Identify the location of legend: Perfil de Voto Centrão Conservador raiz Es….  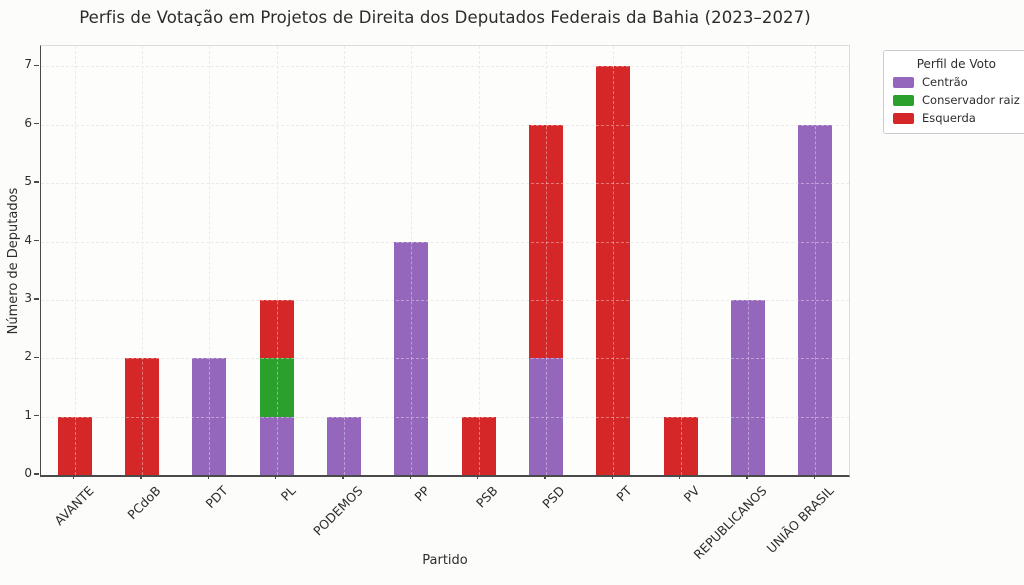
(953, 92).